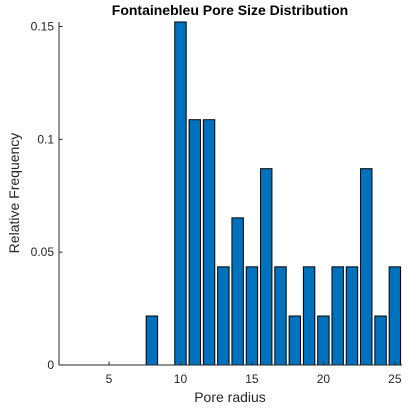 This screenshot has height=411, width=408. What do you see at coordinates (324, 379) in the screenshot?
I see `x-tick-label: 20` at bounding box center [324, 379].